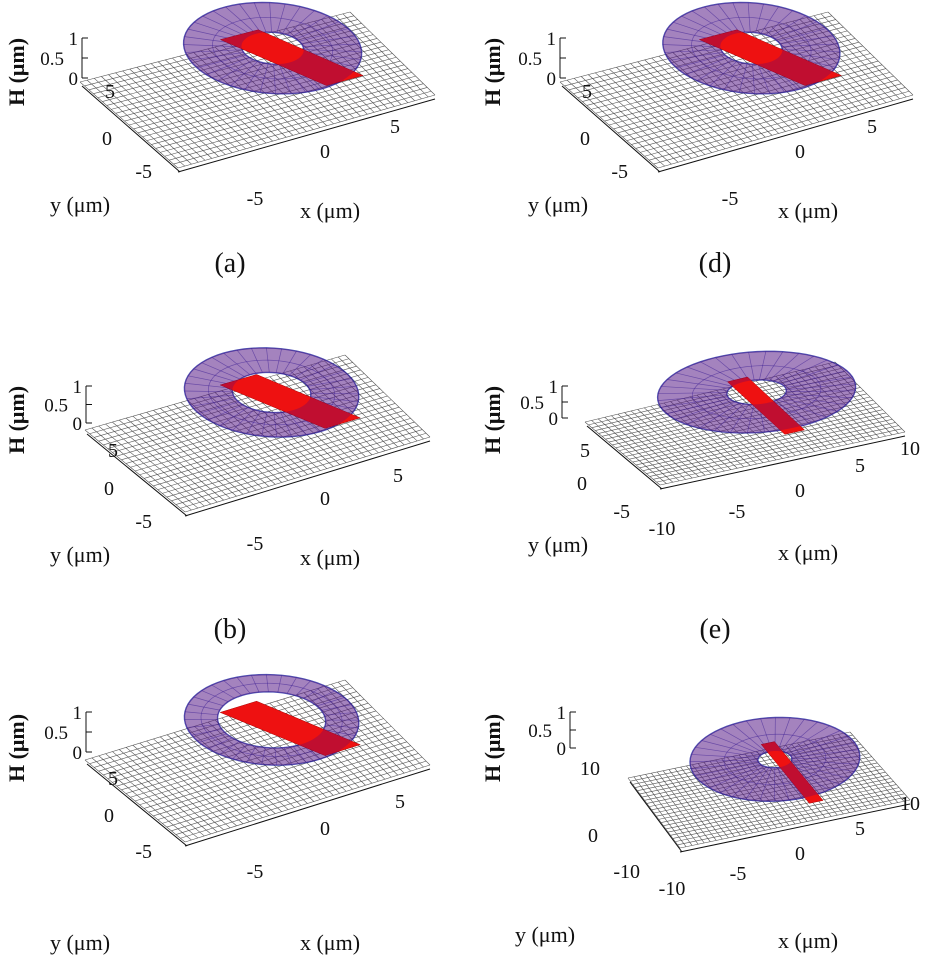 The height and width of the screenshot is (961, 938). I want to click on substrate-plane, so click(769, 790).